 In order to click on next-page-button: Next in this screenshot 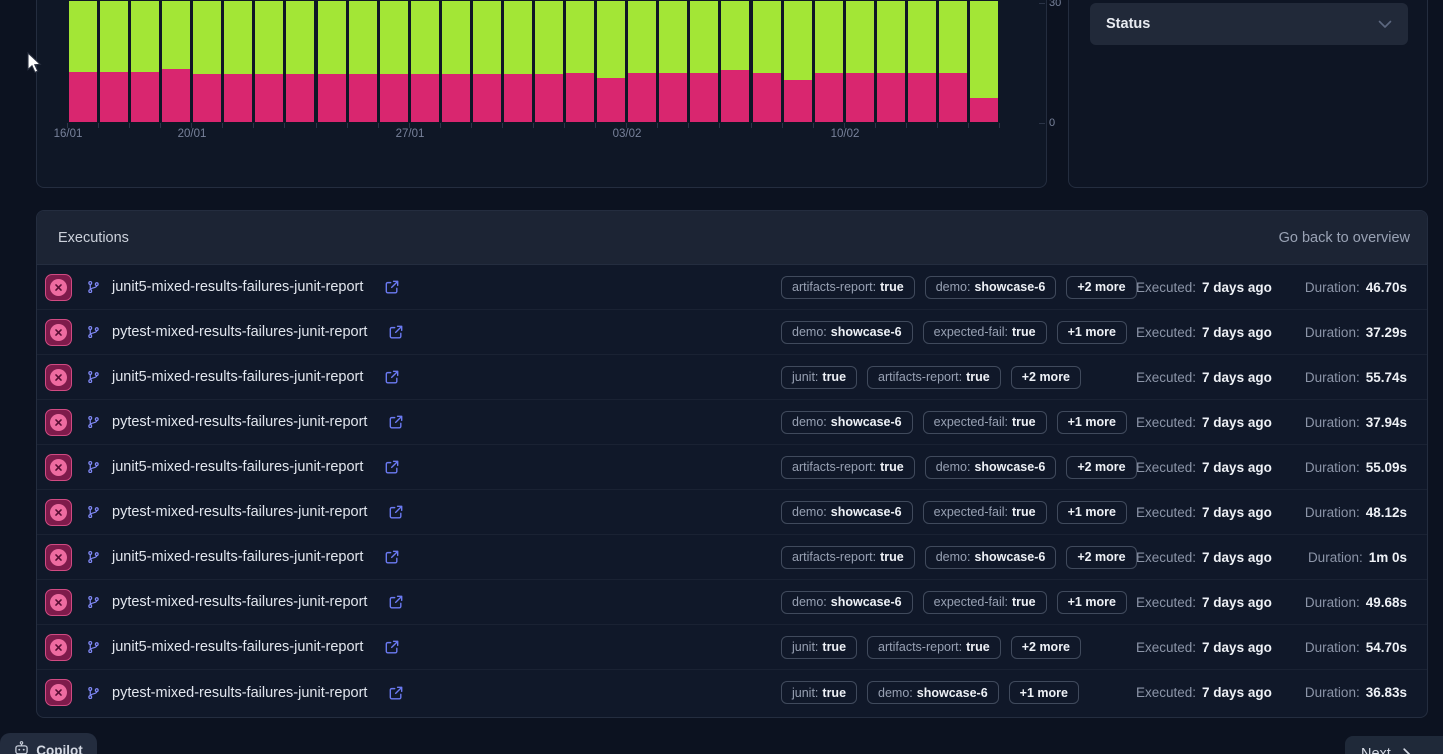, I will do `click(1394, 745)`.